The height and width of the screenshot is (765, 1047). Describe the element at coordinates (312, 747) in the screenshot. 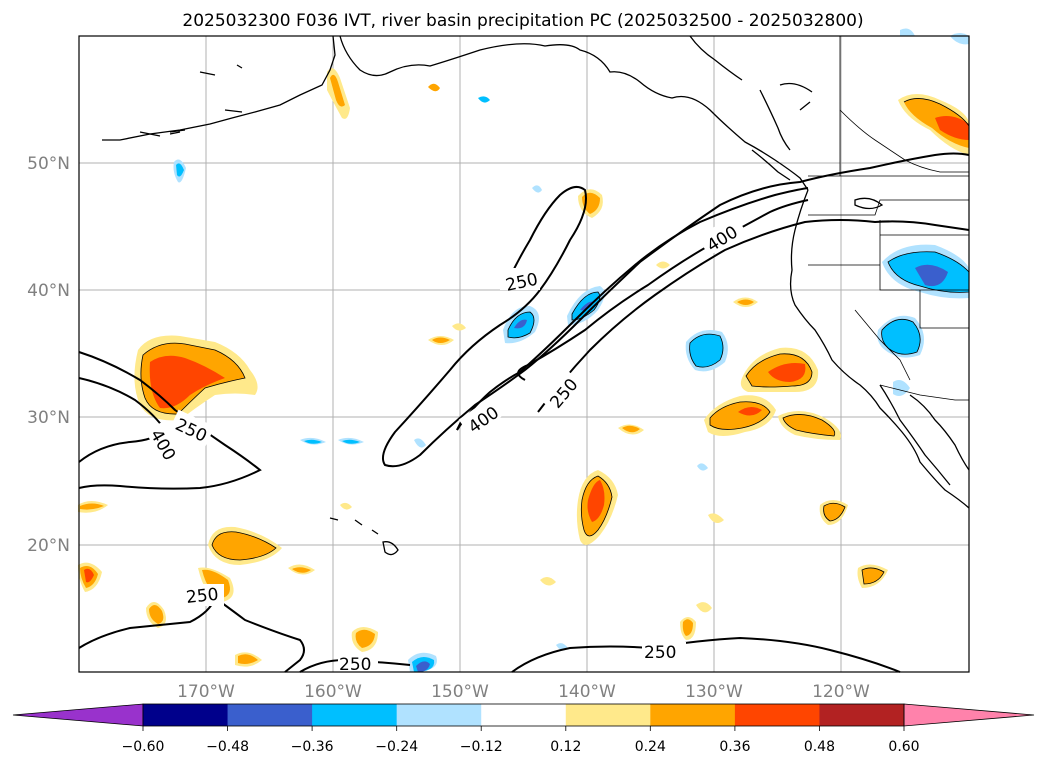

I see `colorbar-tick-label-2: −0.36` at that location.